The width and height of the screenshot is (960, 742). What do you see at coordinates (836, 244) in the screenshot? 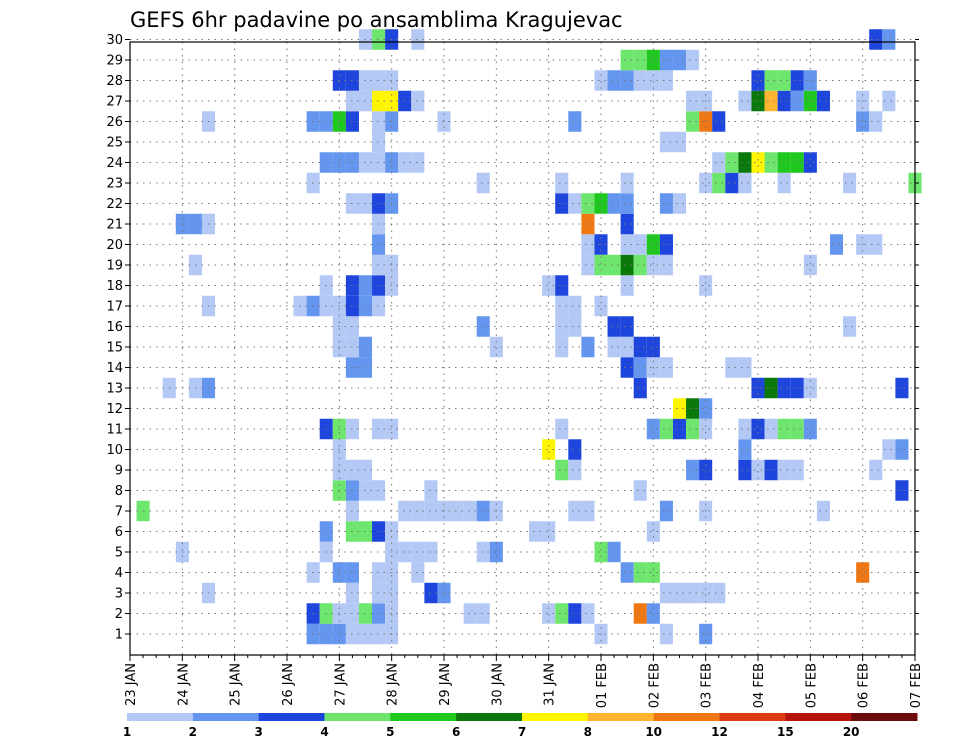
I see `precip-cell-m20-t54` at bounding box center [836, 244].